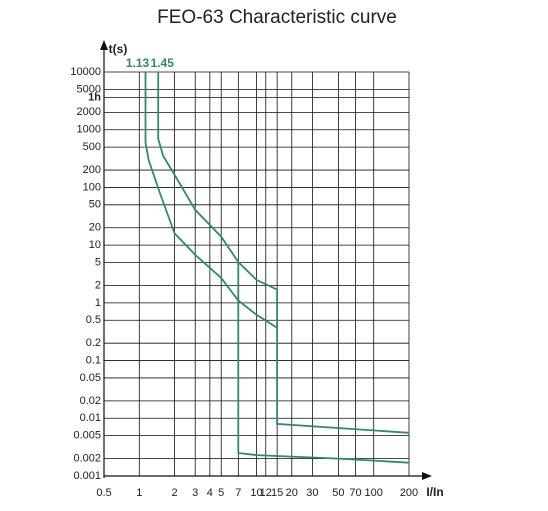 The image size is (548, 511). I want to click on x-tick-label: 4, so click(210, 493).